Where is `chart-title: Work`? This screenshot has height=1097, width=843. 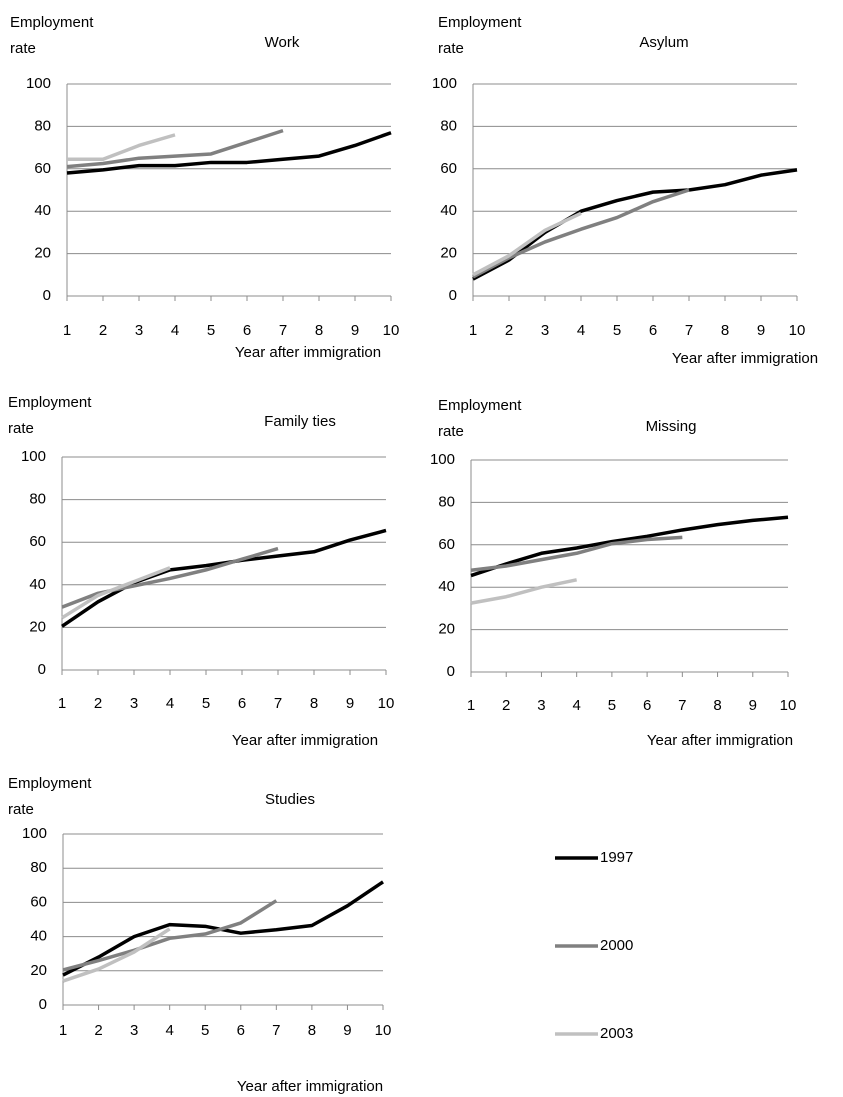 chart-title: Work is located at coordinates (282, 42).